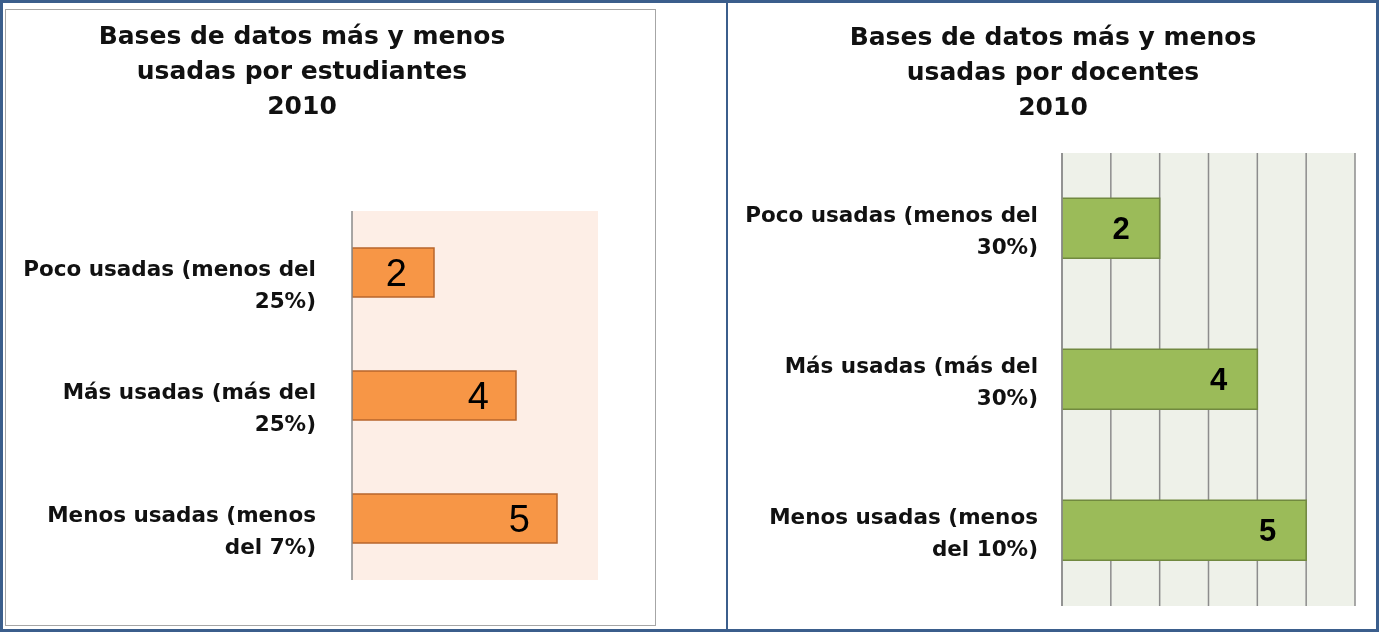 The width and height of the screenshot is (1379, 632). What do you see at coordinates (302, 53) in the screenshot?
I see `chart-title: Bases de datos más y menos usadas por estudiantes` at bounding box center [302, 53].